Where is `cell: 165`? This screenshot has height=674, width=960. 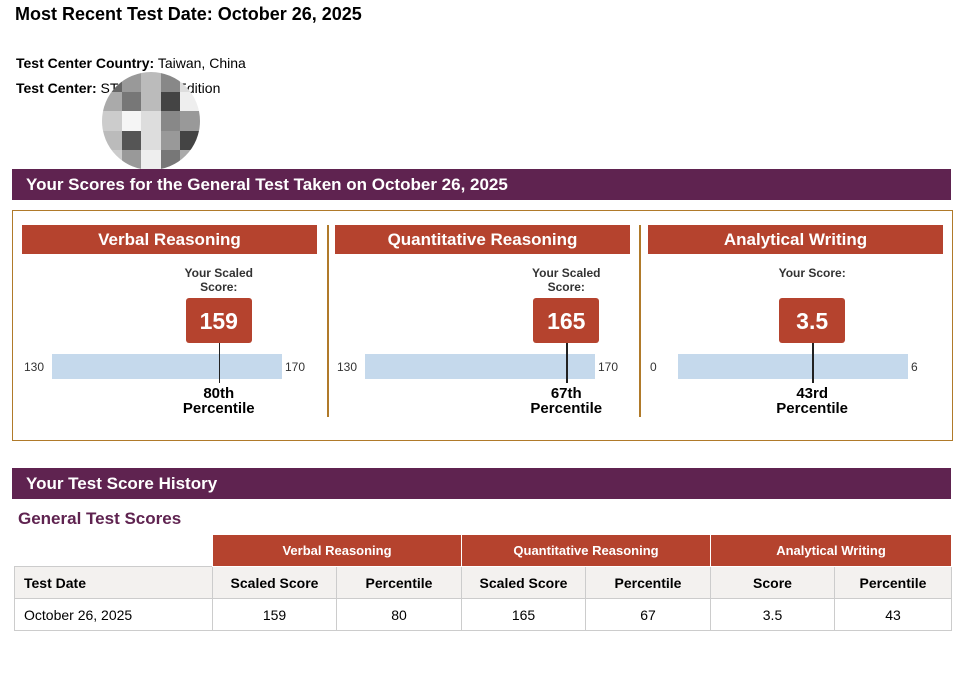
cell: 165 is located at coordinates (523, 614).